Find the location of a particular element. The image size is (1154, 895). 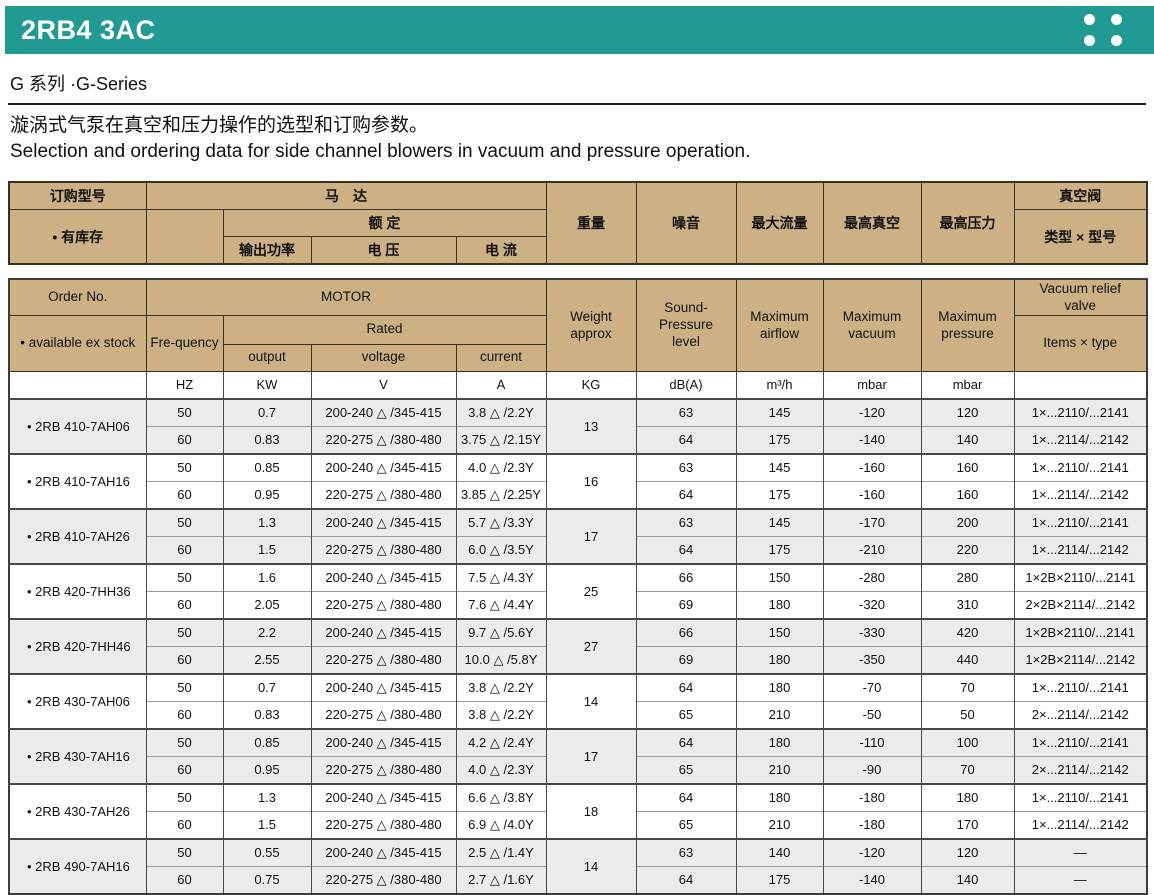

unit-current: A is located at coordinates (501, 385).